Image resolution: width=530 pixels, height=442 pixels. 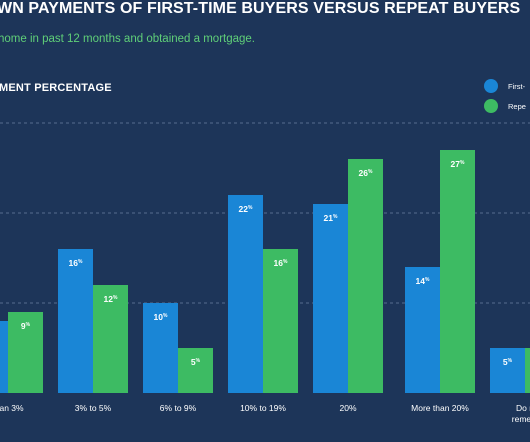 What do you see at coordinates (366, 173) in the screenshot?
I see `data-label: 26%` at bounding box center [366, 173].